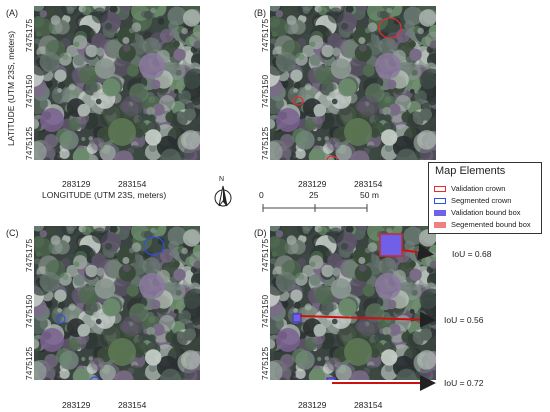  What do you see at coordinates (472, 254) in the screenshot?
I see `iou-label-1: IoU = 0.68` at bounding box center [472, 254].